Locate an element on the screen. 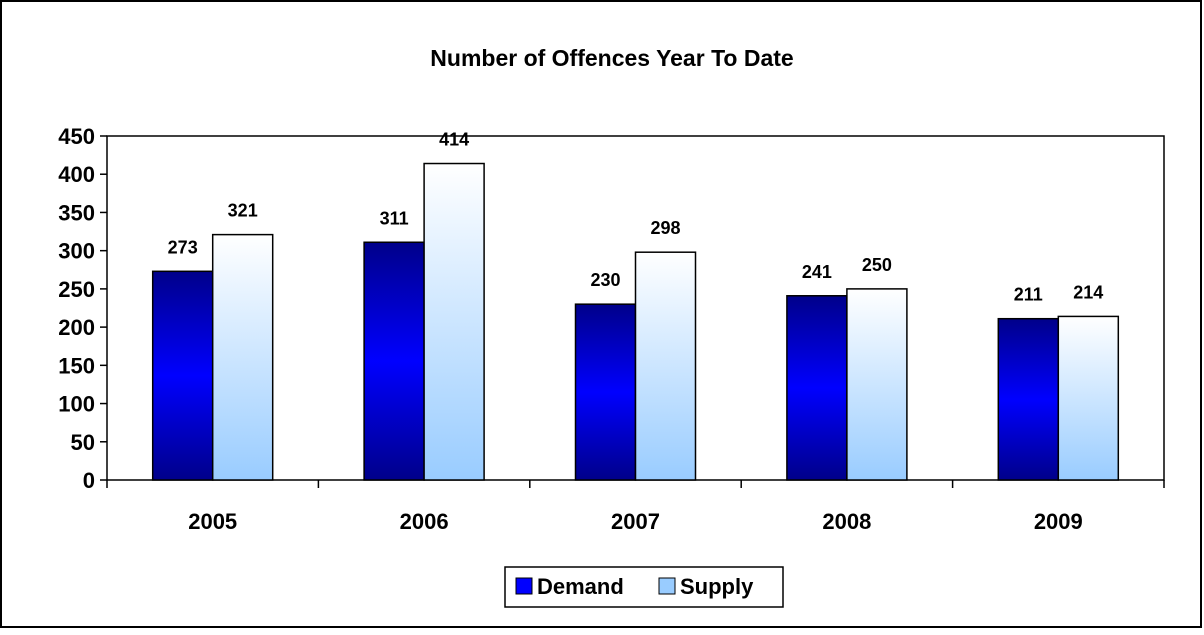  data-label-supply: 214 is located at coordinates (1088, 292).